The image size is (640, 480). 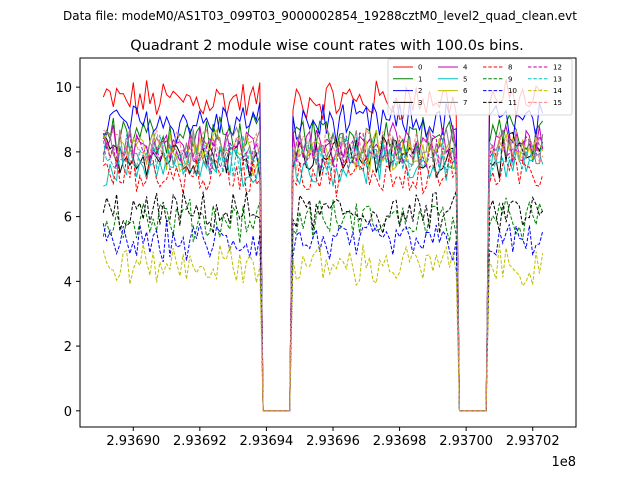 What do you see at coordinates (420, 91) in the screenshot?
I see `legend-label-2: 2` at bounding box center [420, 91].